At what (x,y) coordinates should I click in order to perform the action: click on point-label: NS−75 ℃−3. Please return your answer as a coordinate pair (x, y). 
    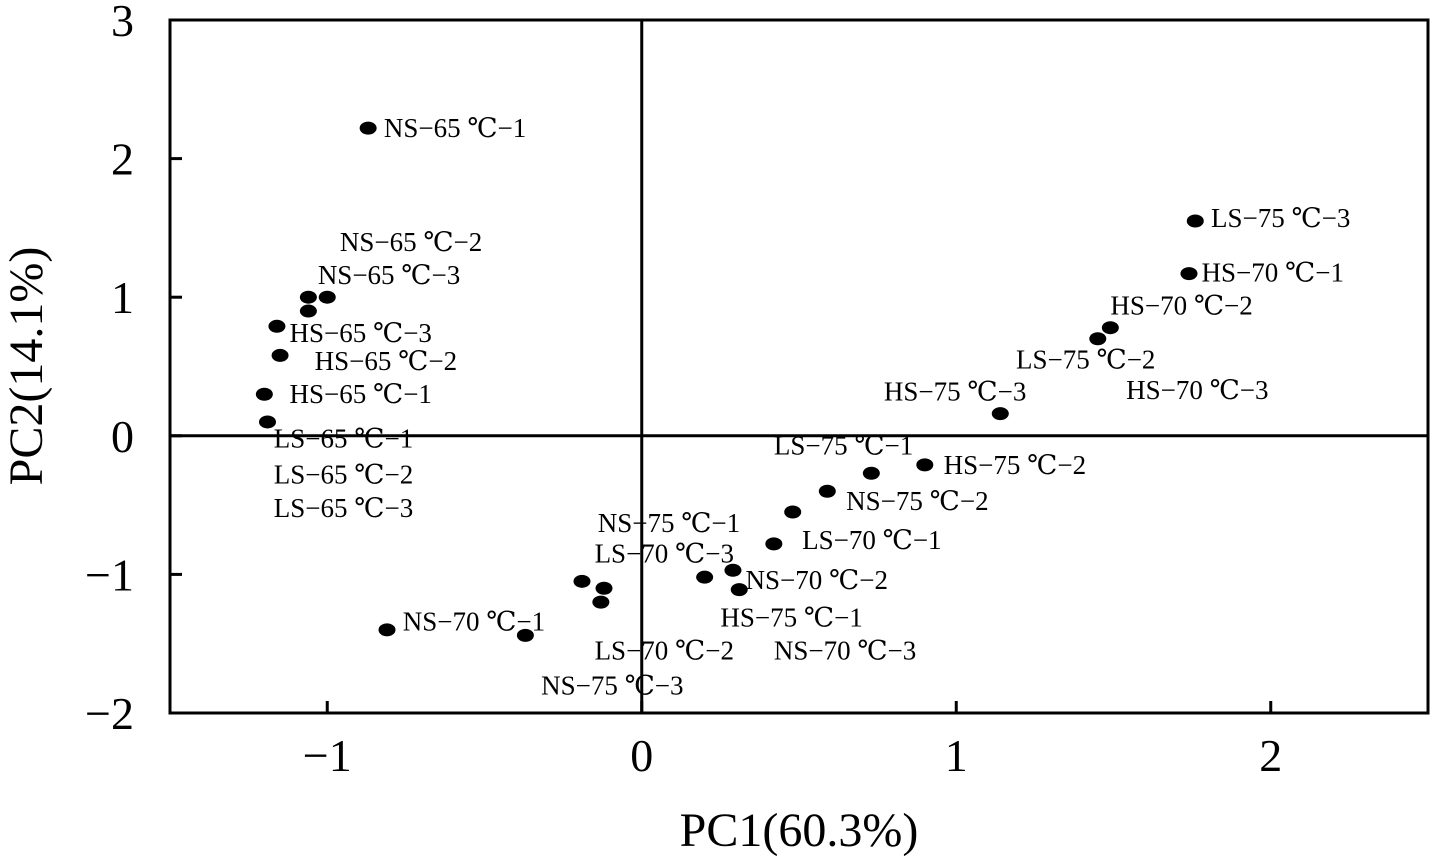
    Looking at the image, I should click on (612, 685).